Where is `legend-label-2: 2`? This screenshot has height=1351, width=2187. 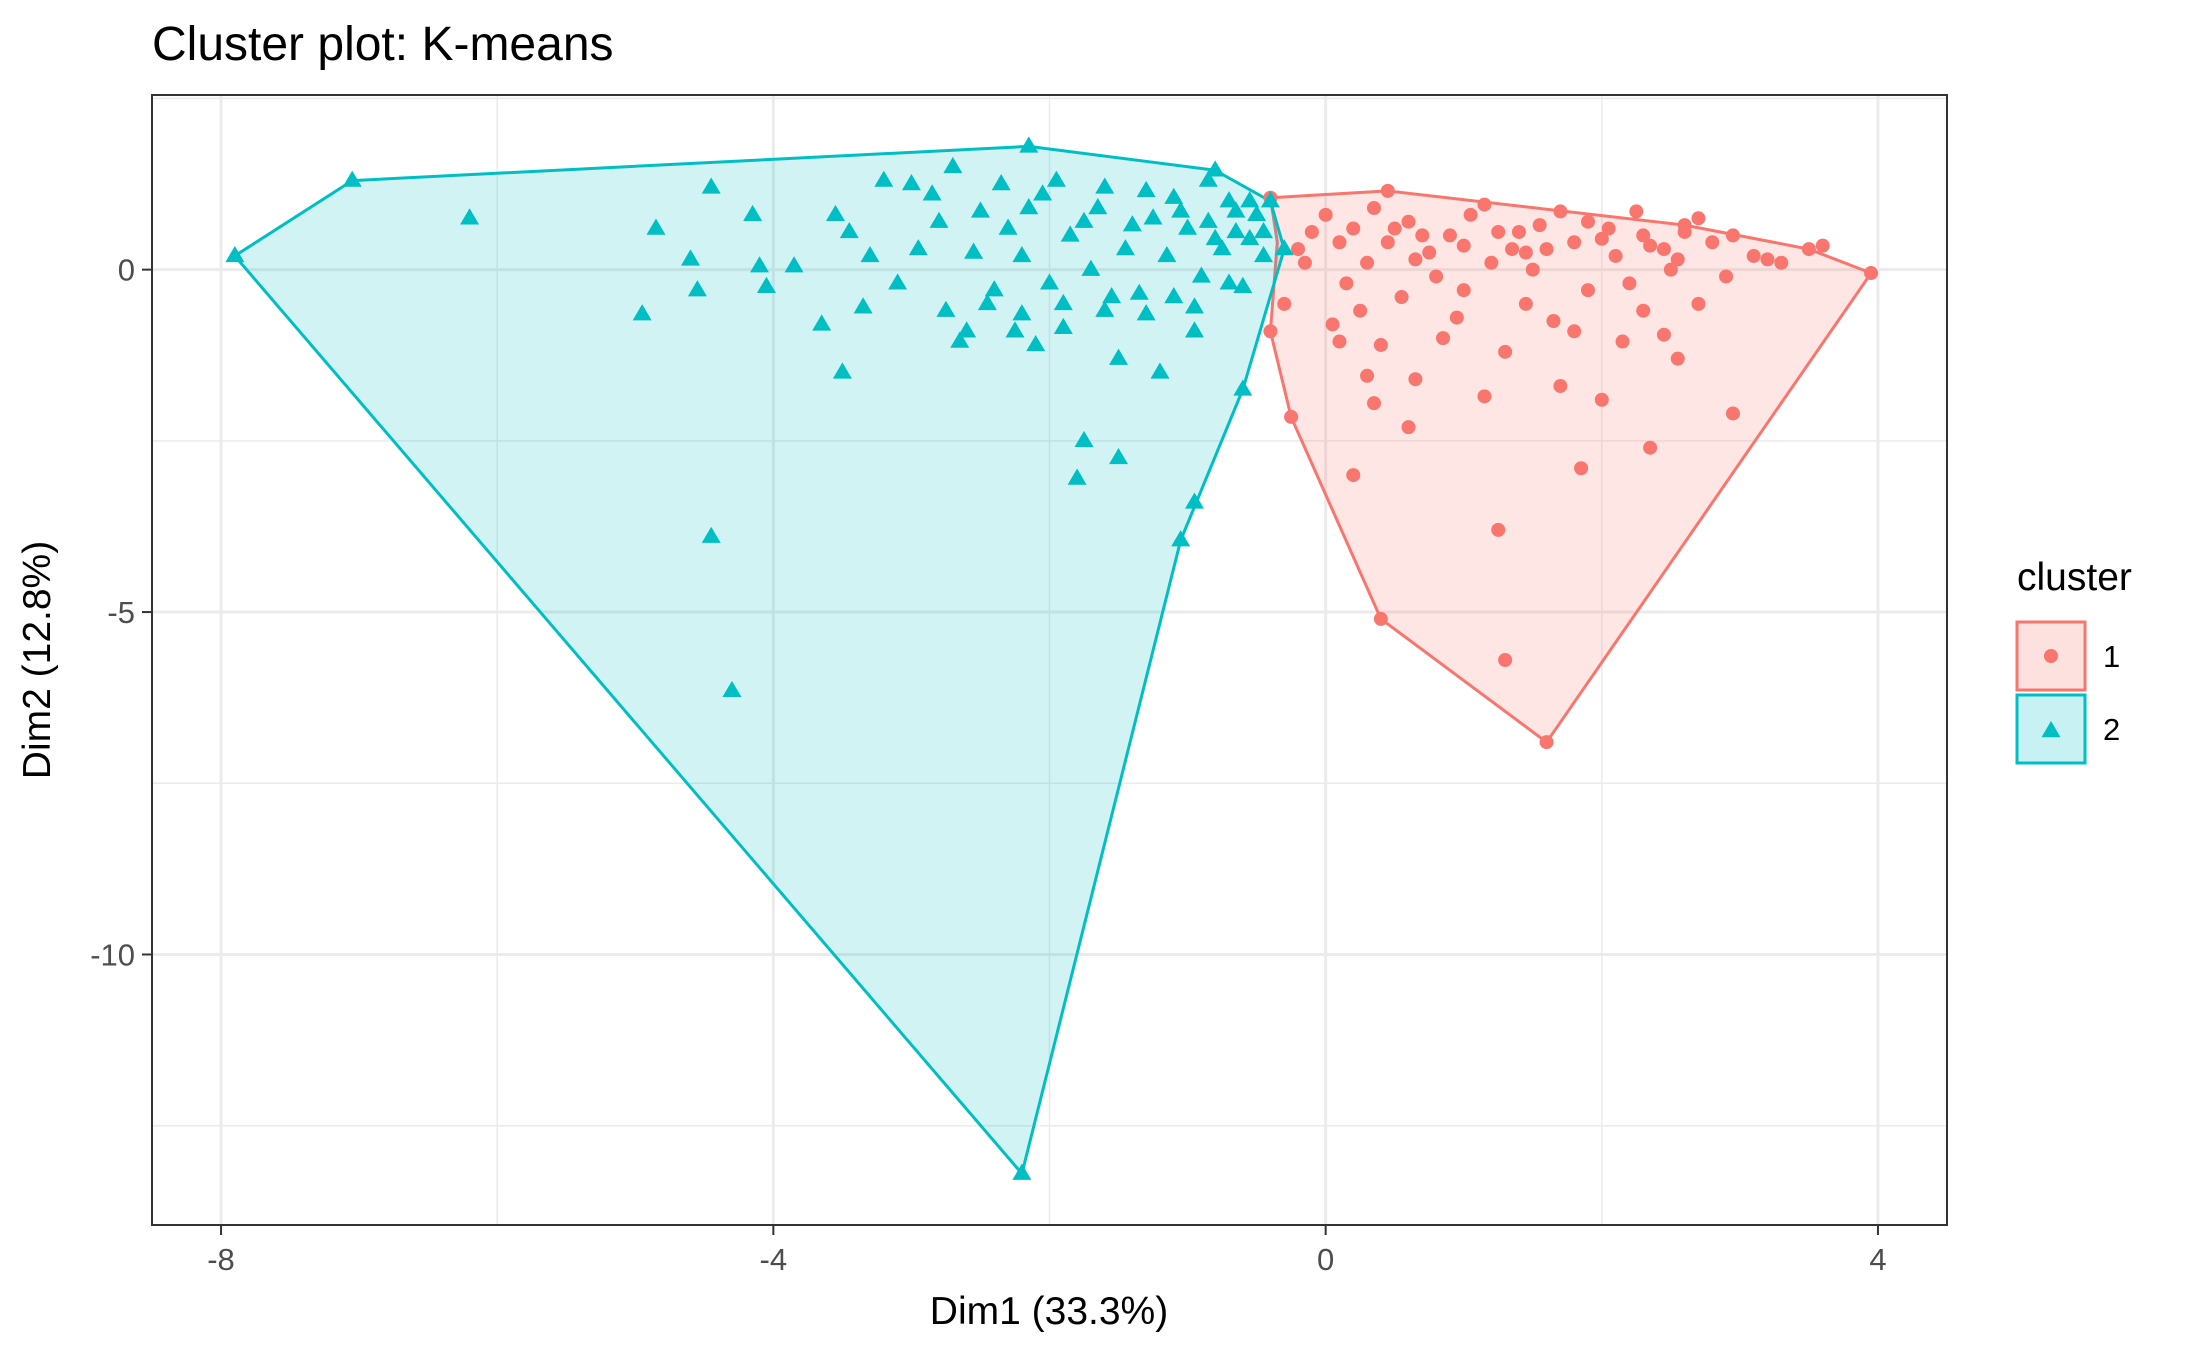
legend-label-2: 2 is located at coordinates (2111, 729).